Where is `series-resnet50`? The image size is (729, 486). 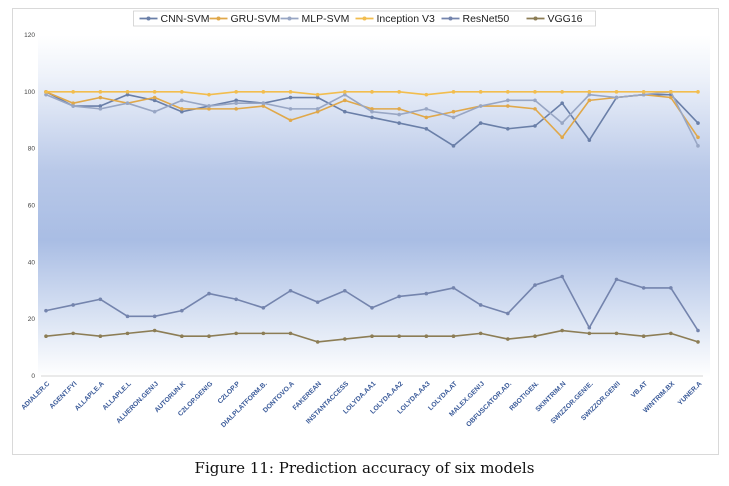
series-resnet50 is located at coordinates (372, 303).